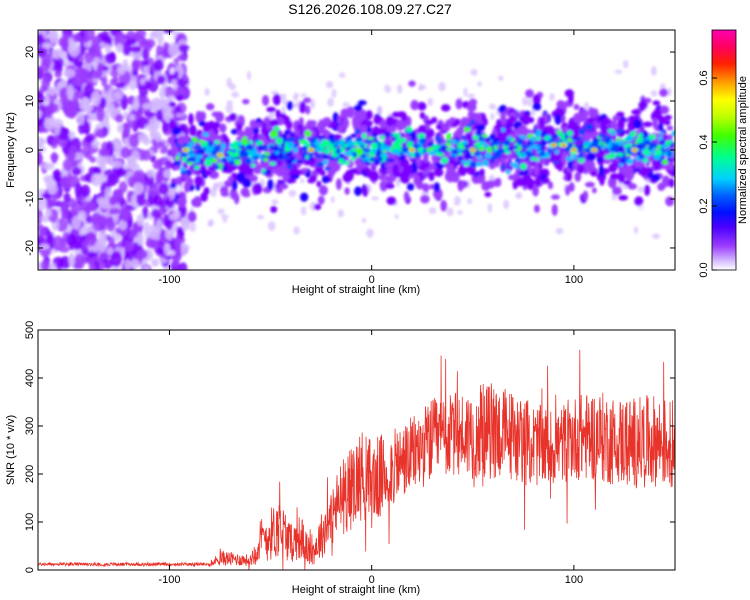 This screenshot has height=600, width=750. What do you see at coordinates (743, 150) in the screenshot?
I see `colorbar-label: Normalized spectral amplitude` at bounding box center [743, 150].